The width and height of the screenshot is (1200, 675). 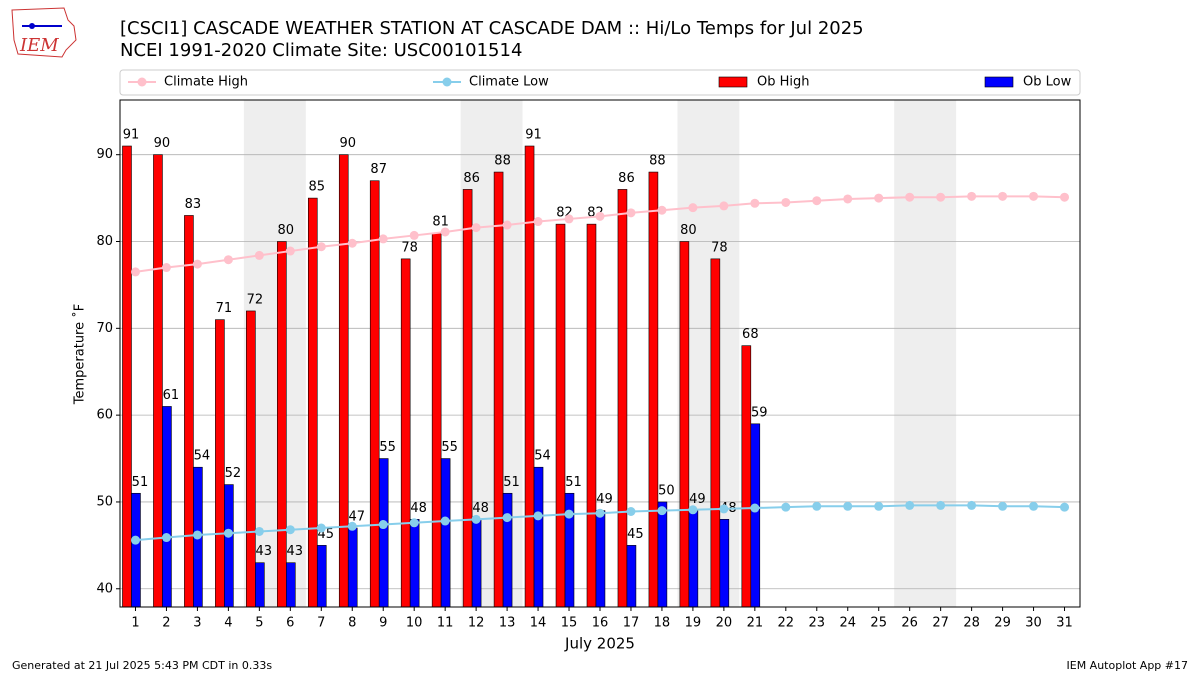 What do you see at coordinates (255, 299) in the screenshot?
I see `data-label: 72` at bounding box center [255, 299].